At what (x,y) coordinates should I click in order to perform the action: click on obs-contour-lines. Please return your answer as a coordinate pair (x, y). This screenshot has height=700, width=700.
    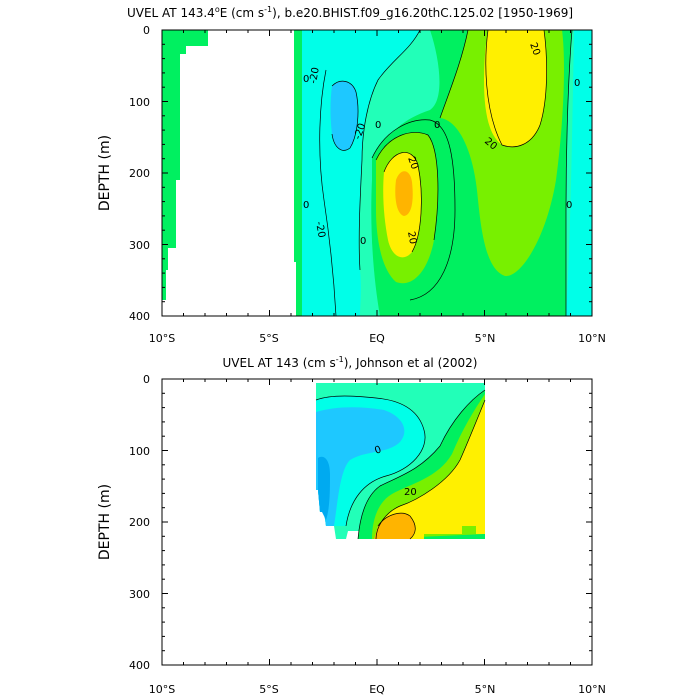
    Looking at the image, I should click on (400, 464).